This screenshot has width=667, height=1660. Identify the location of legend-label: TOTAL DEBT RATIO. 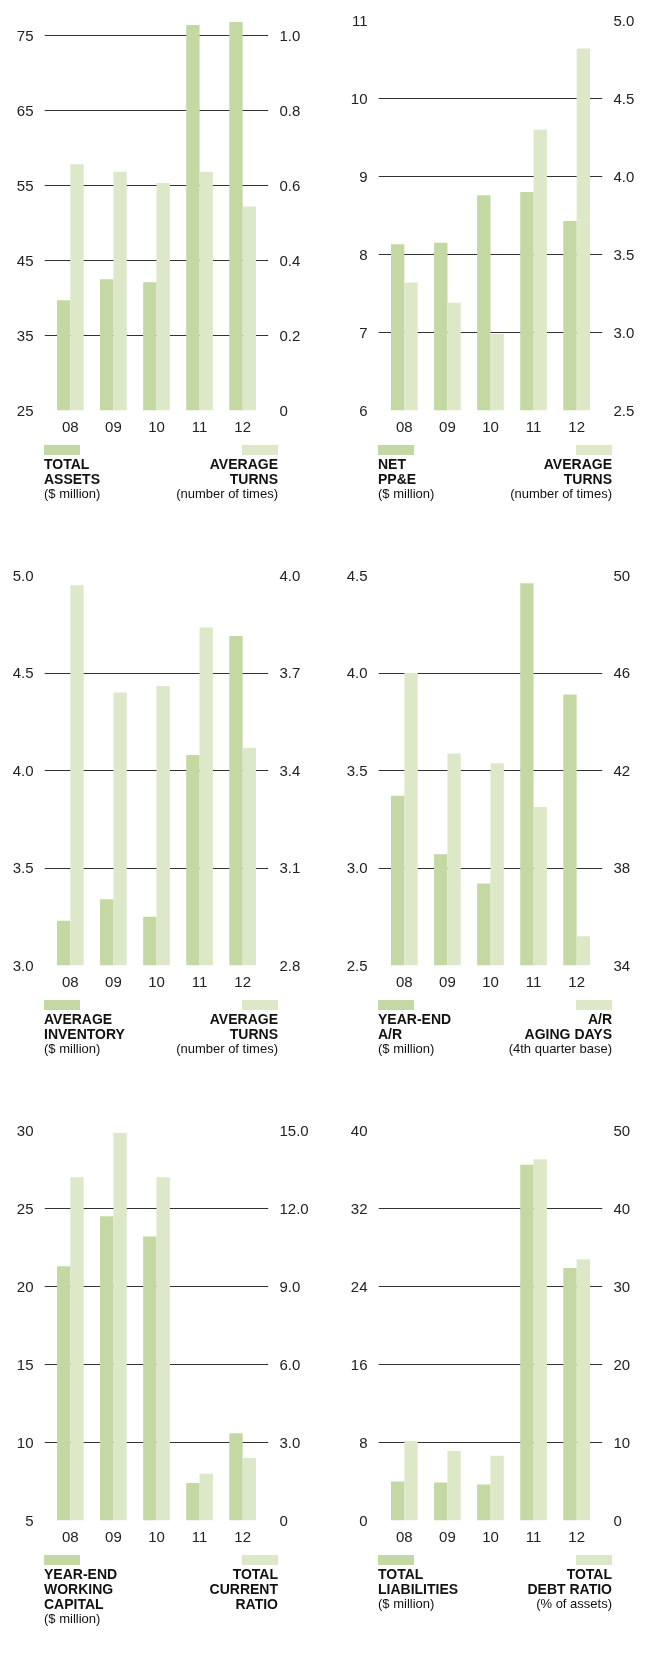
(569, 1581).